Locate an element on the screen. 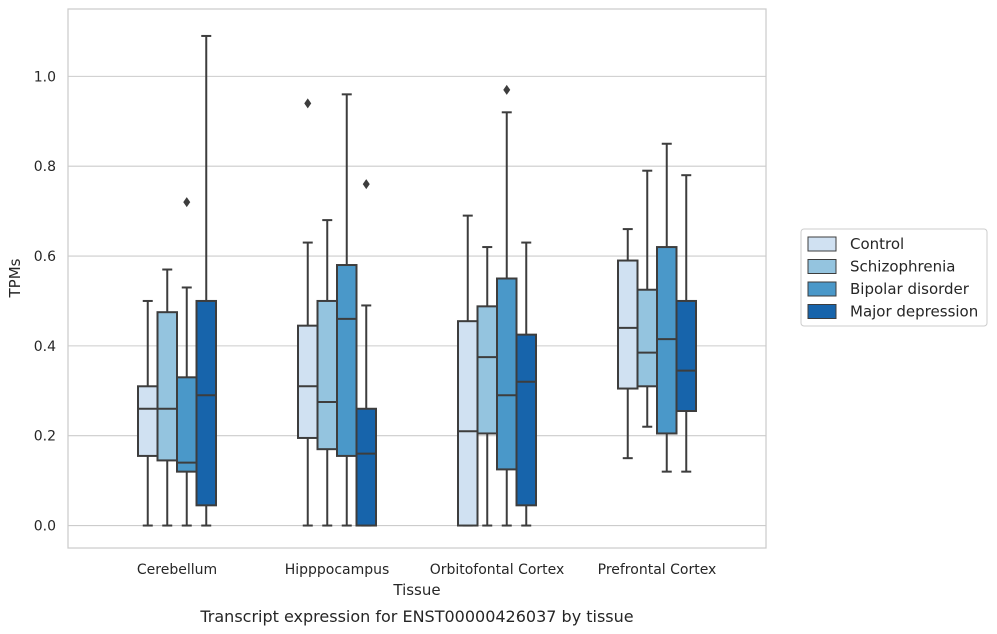 The width and height of the screenshot is (997, 634). y-axis-ticks: 0.0 0.2 0.4 0.6 0.8 1.0 is located at coordinates (45, 301).